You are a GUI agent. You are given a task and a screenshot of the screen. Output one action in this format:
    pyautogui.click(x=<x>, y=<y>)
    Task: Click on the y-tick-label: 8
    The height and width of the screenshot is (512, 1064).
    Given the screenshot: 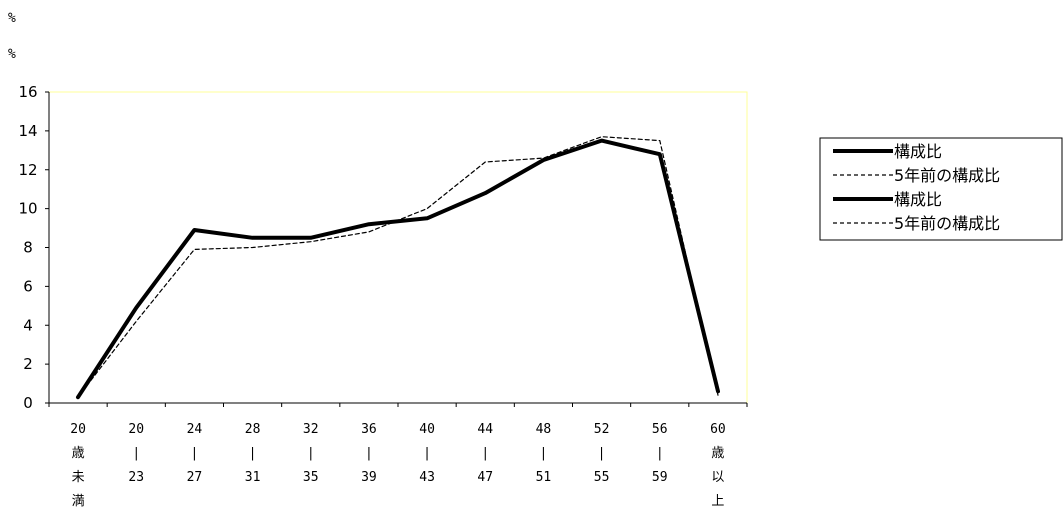 What is the action you would take?
    pyautogui.click(x=28, y=248)
    